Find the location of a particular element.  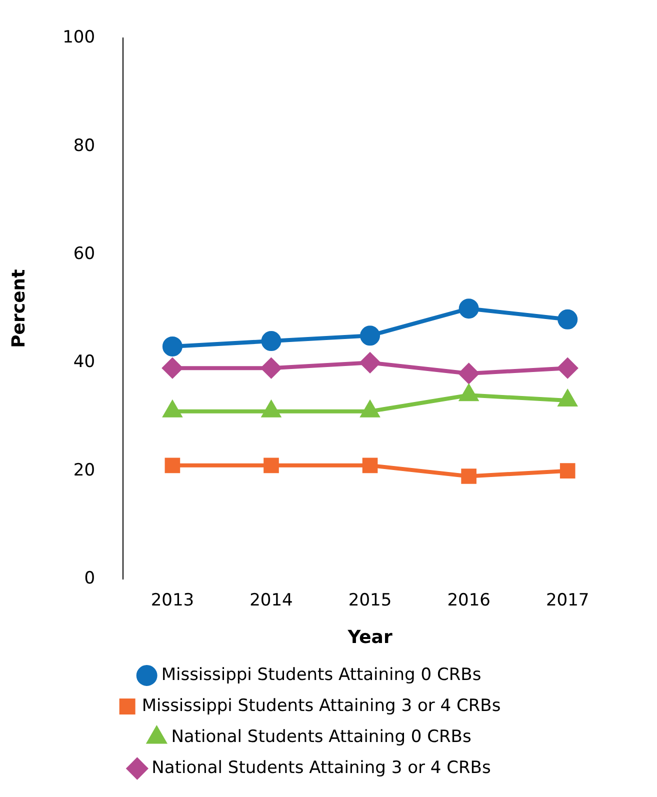

x-tick-label: 2015 is located at coordinates (370, 600).